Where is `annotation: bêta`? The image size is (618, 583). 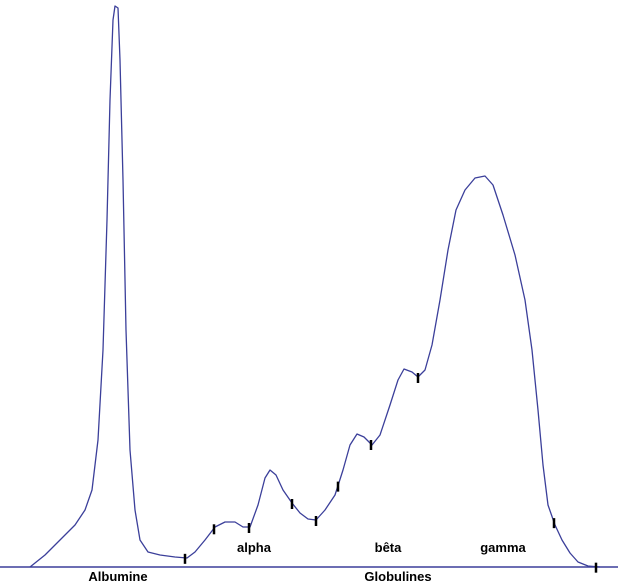 annotation: bêta is located at coordinates (389, 547).